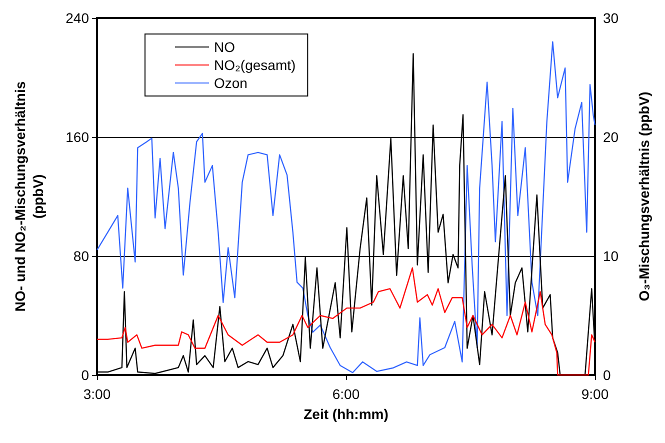 Image resolution: width=665 pixels, height=443 pixels. Describe the element at coordinates (607, 375) in the screenshot. I see `y2-tick-label: 0` at that location.